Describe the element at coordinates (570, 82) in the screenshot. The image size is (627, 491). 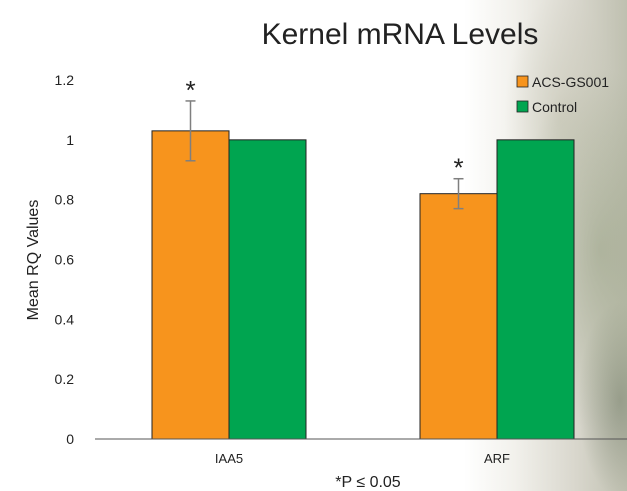
I see `legend-label: ACS-GS001` at that location.